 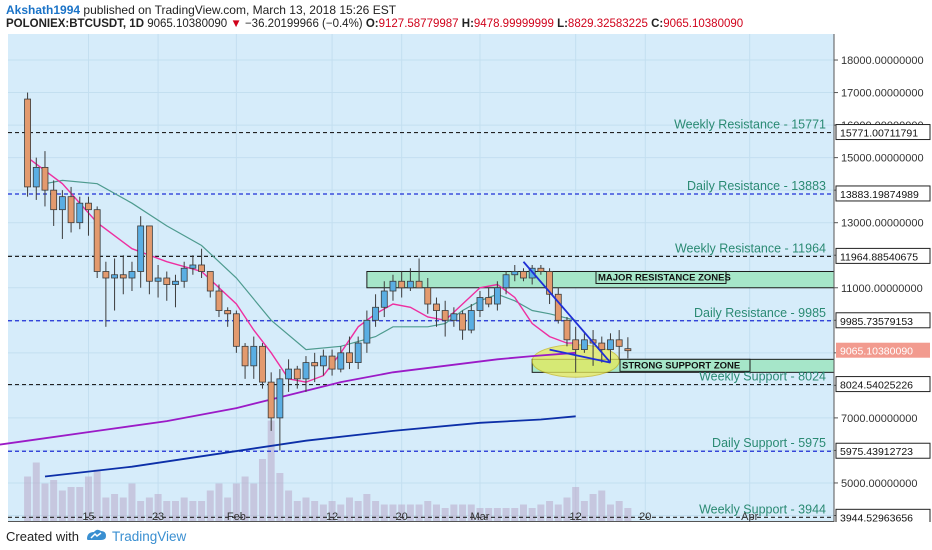 What do you see at coordinates (42, 536) in the screenshot?
I see `created-with-text: Created with` at bounding box center [42, 536].